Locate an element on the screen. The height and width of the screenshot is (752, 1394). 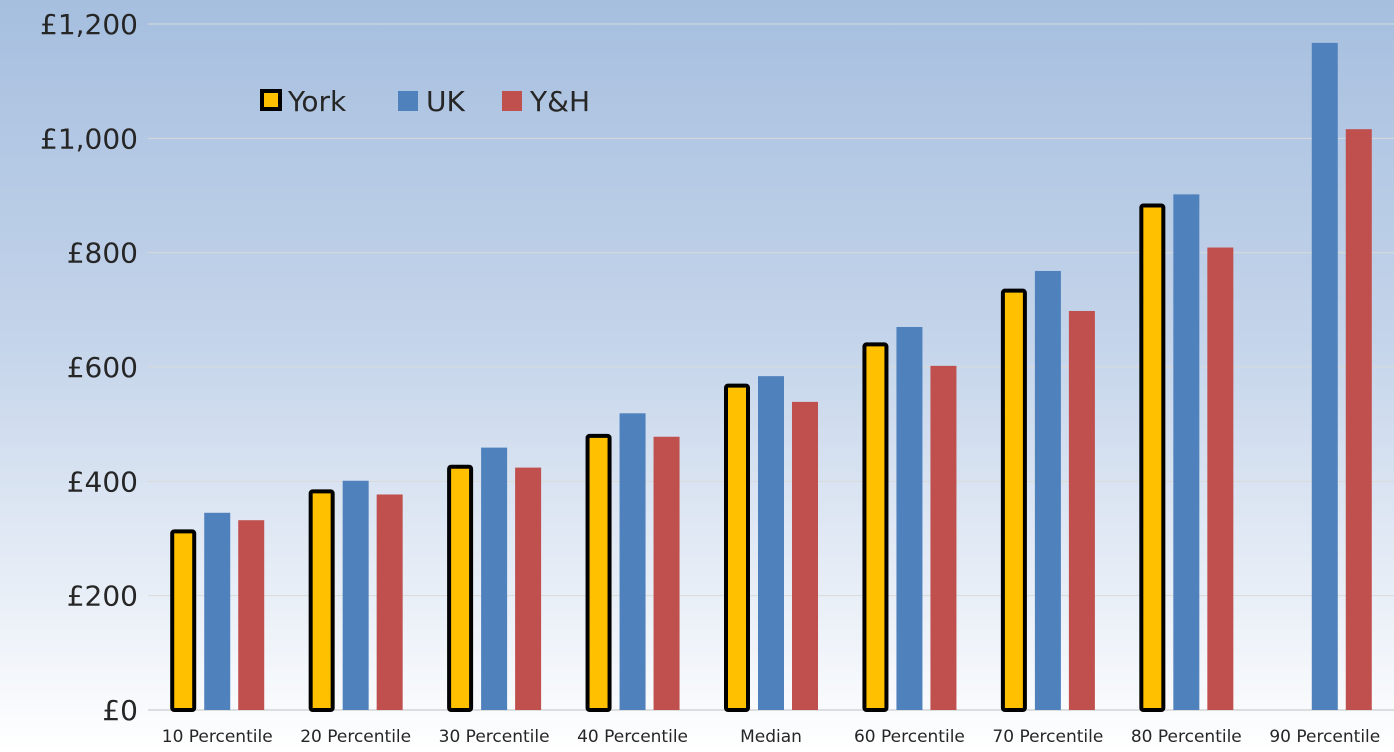
y-tick-label: £200 is located at coordinates (102, 596).